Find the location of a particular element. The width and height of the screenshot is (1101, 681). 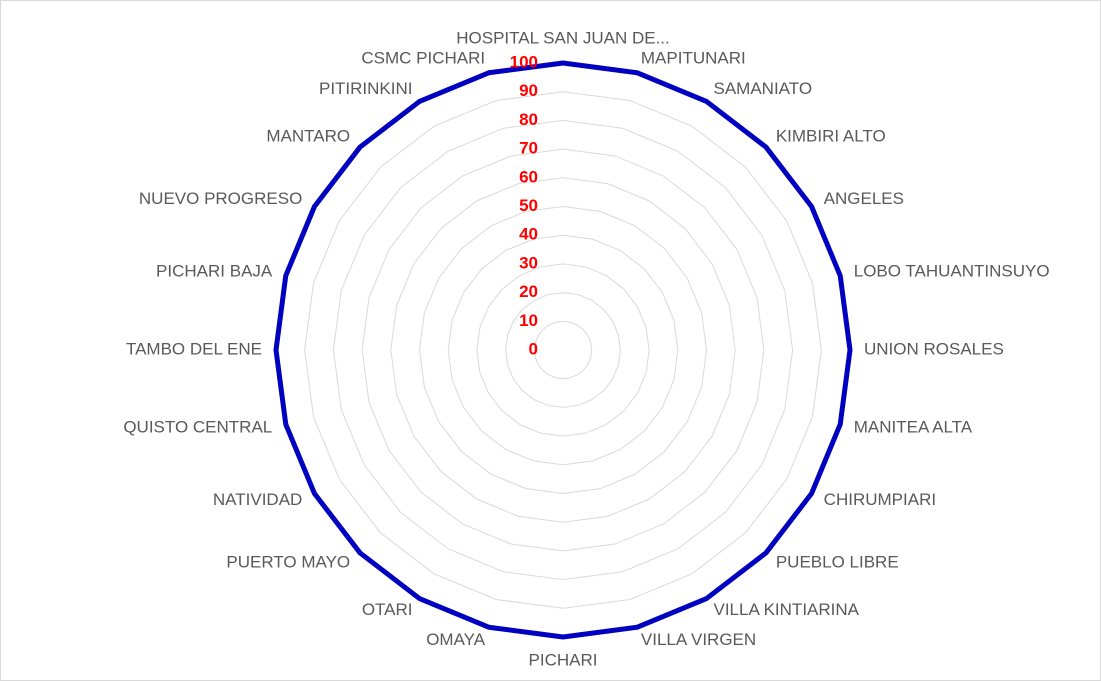

category-label: PICHARI BAJA is located at coordinates (214, 271).